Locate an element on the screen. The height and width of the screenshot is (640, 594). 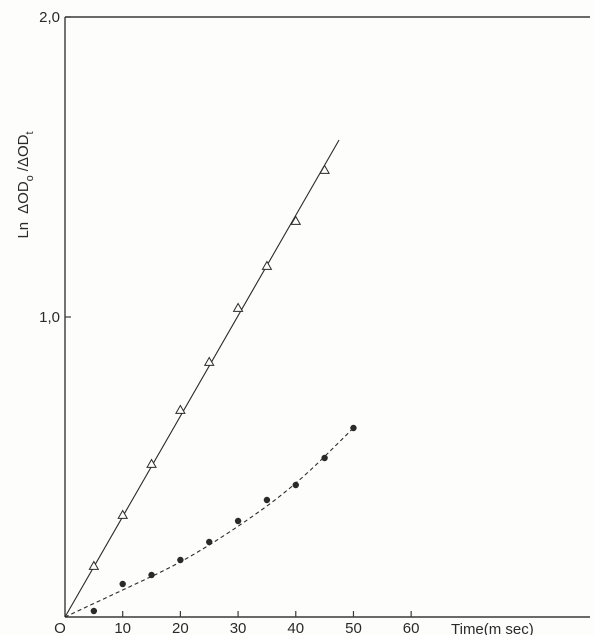
x-tick-label: 20 is located at coordinates (180, 627).